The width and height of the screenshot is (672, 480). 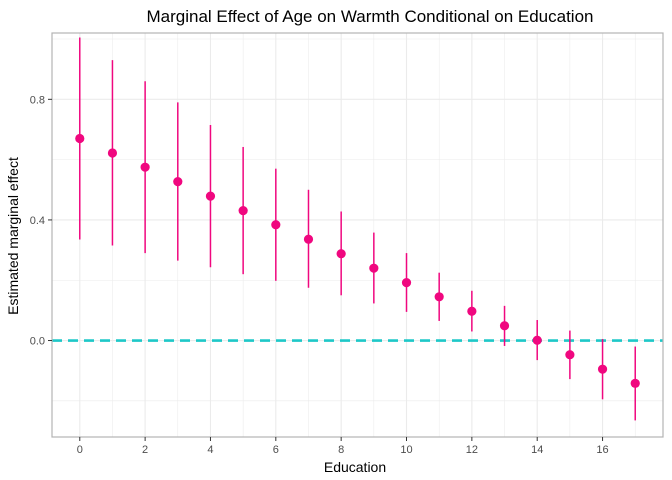 I want to click on x-tick-label: 12, so click(x=472, y=450).